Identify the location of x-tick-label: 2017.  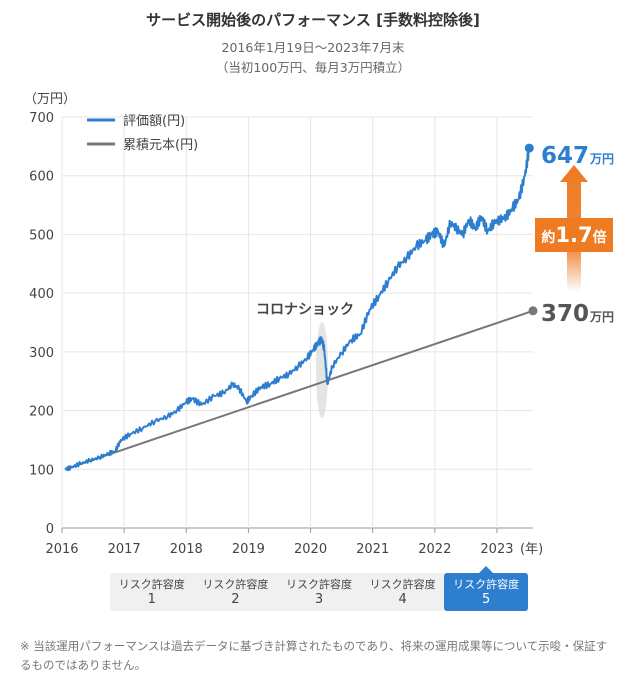
(124, 549).